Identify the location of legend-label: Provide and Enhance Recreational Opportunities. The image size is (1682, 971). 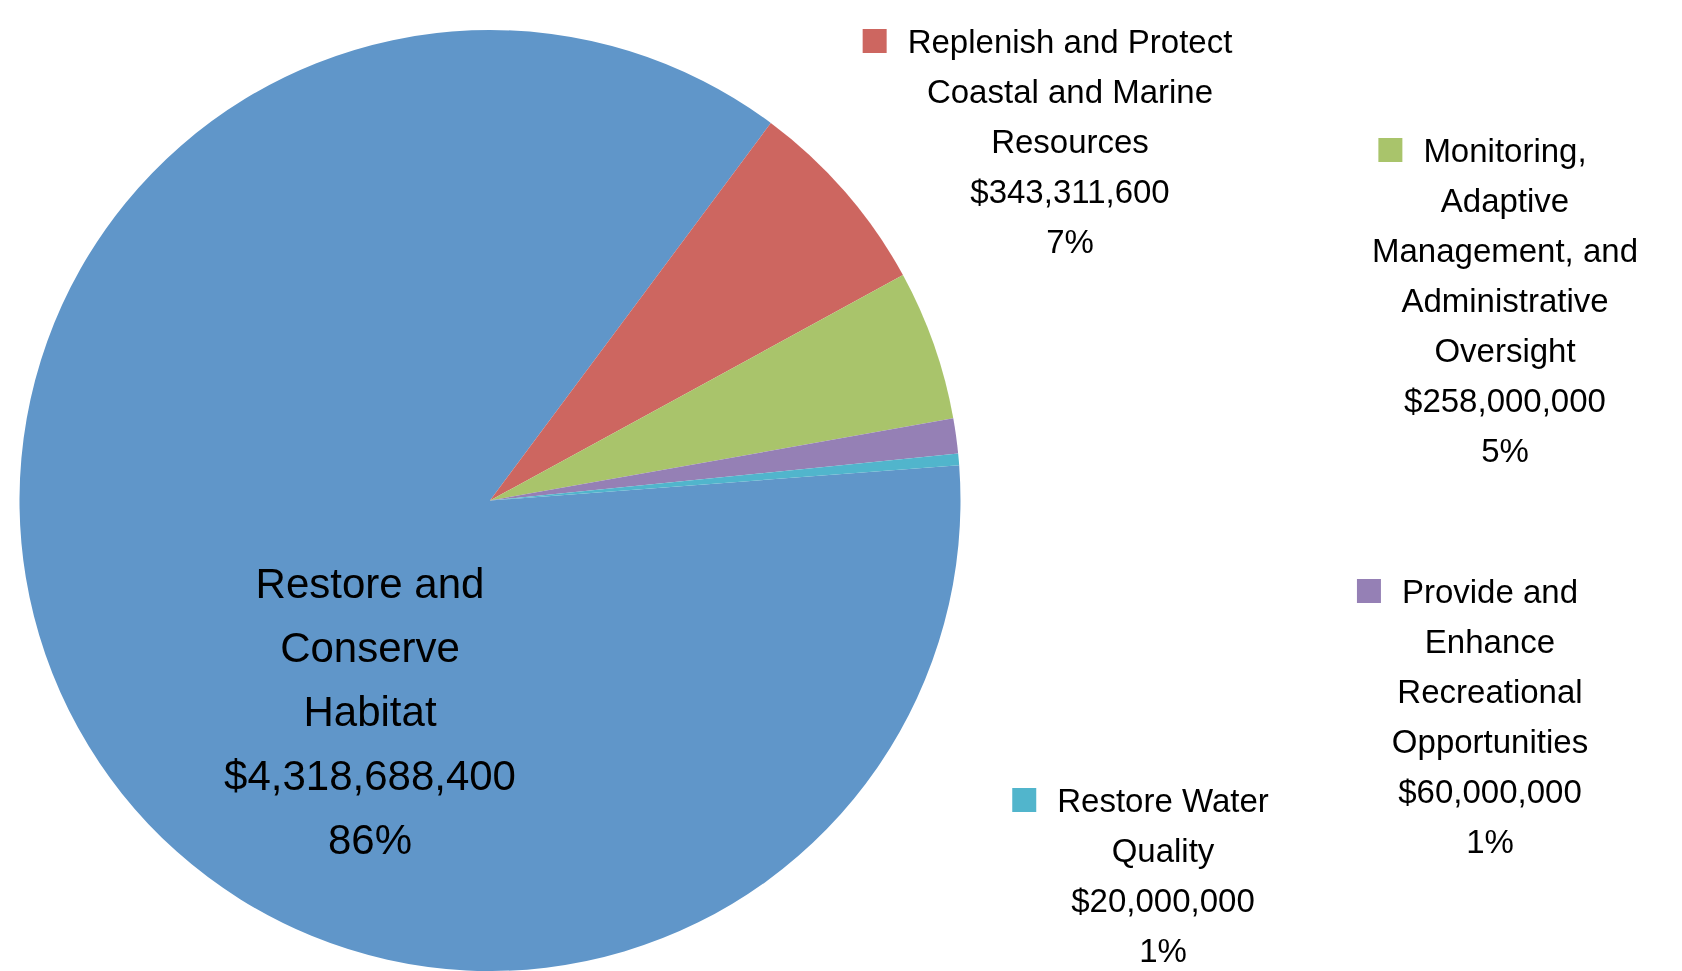
(1490, 666).